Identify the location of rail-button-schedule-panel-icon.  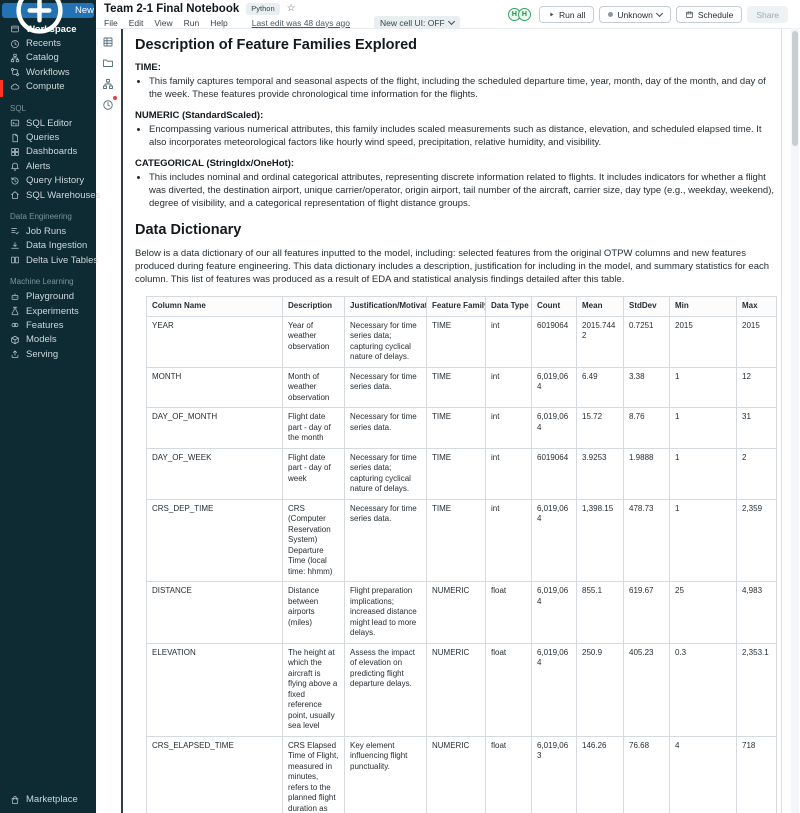
(109, 104).